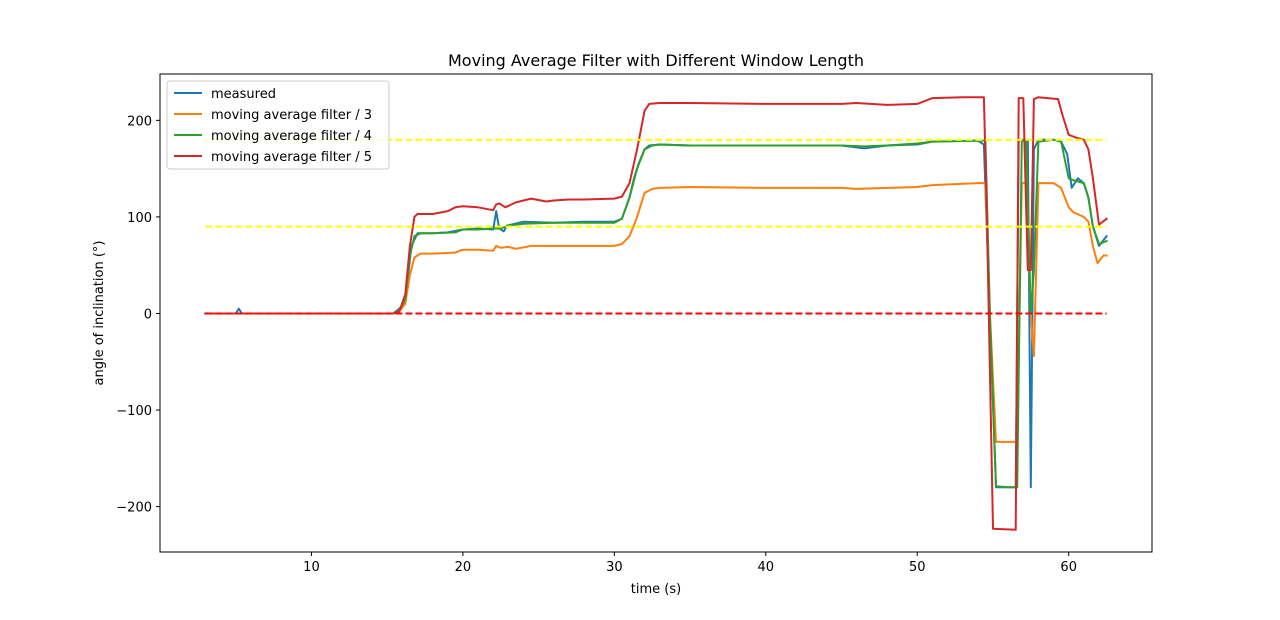 This screenshot has height=620, width=1280. I want to click on x-tick-label: 60, so click(1068, 567).